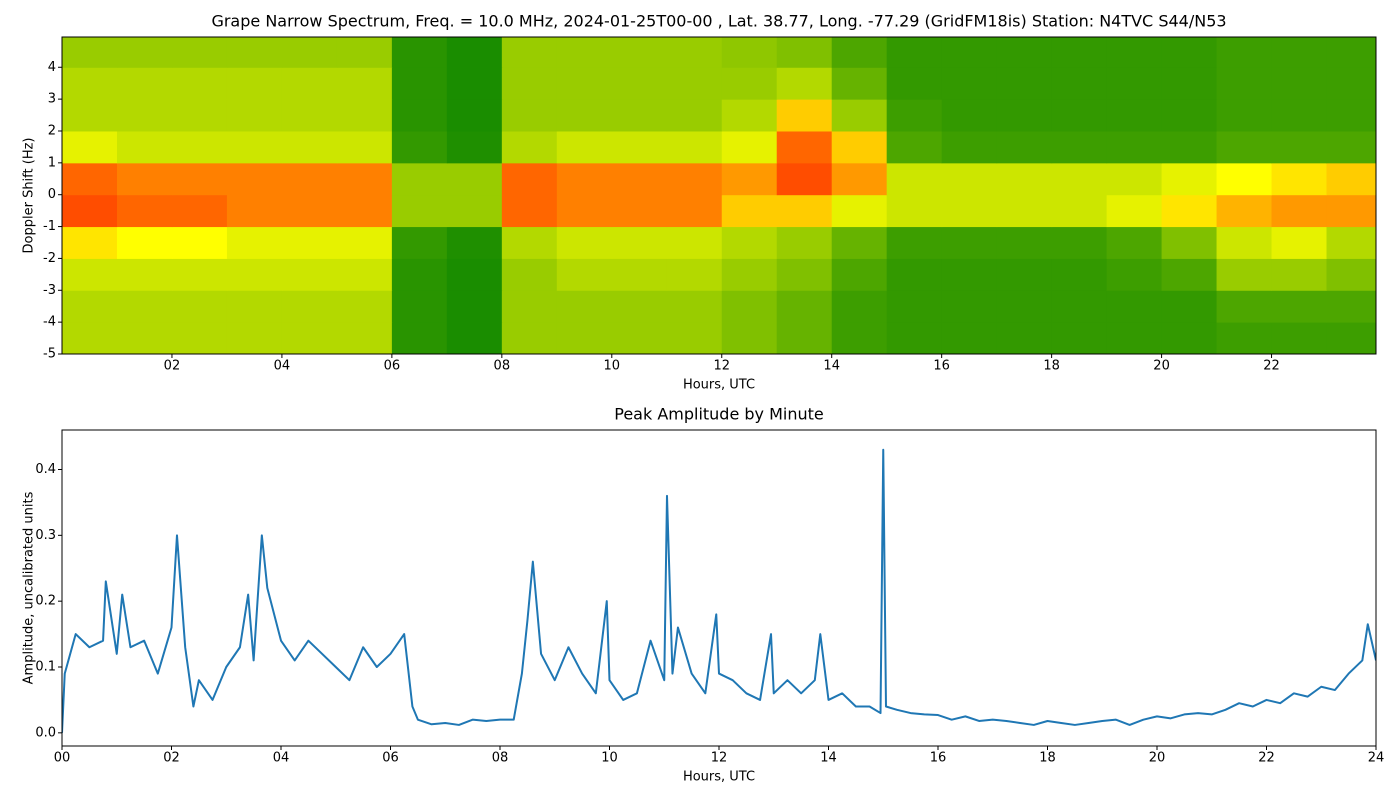  Describe the element at coordinates (49, 290) in the screenshot. I see `y-tick-label: -3` at that location.